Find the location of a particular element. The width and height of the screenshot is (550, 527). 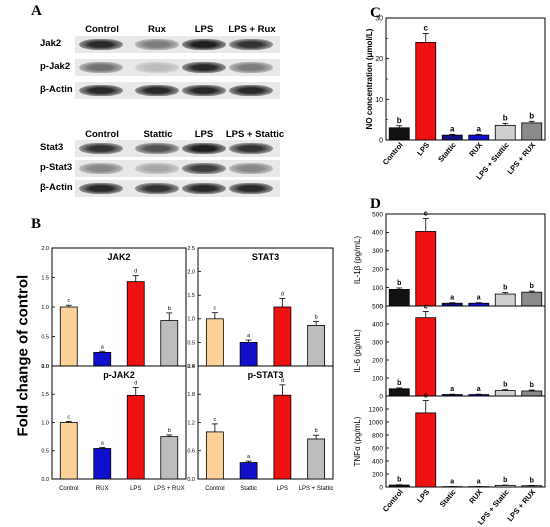

panel-b-p-jak2-ytick-label: 1.5 is located at coordinates (45, 395).